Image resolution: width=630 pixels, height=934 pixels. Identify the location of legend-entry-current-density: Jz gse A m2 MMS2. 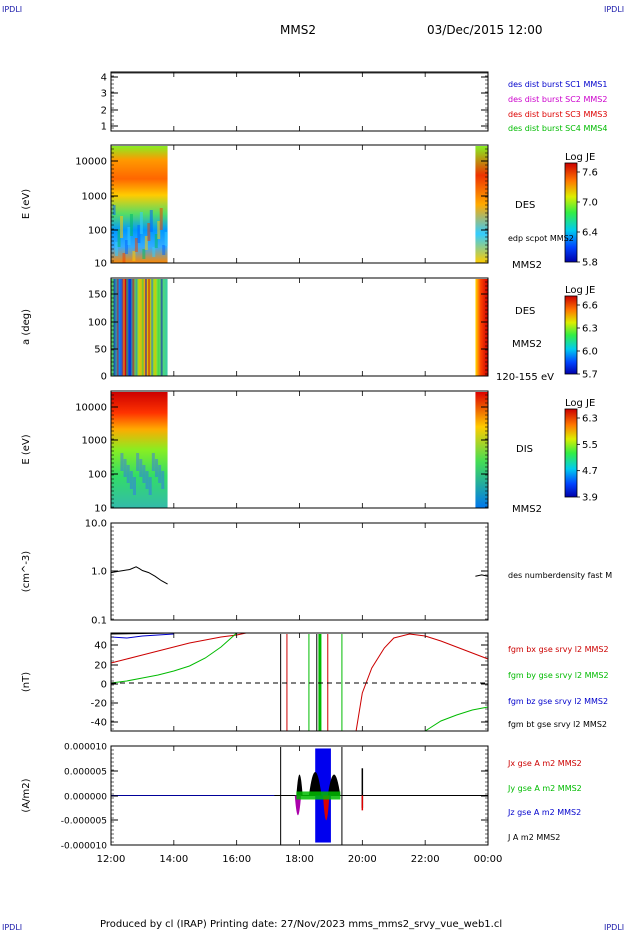
(544, 812).